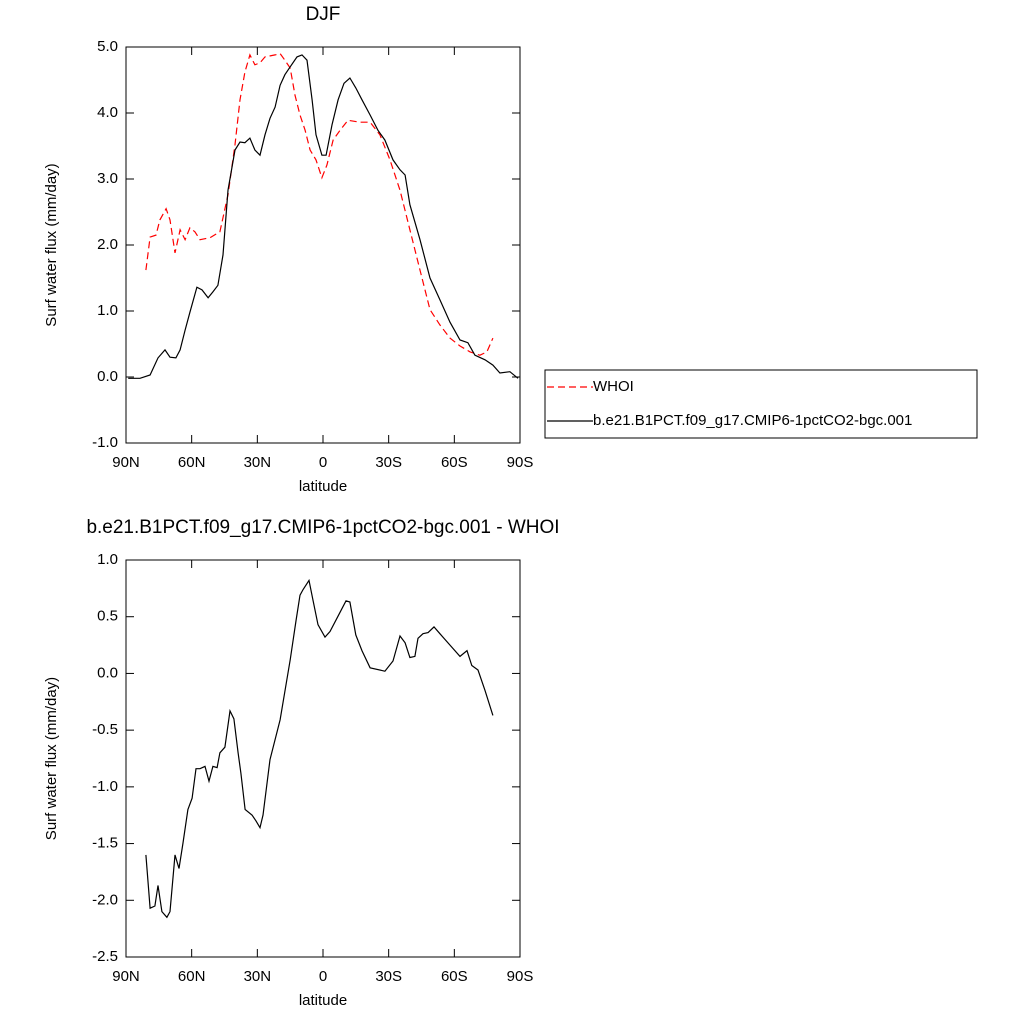  What do you see at coordinates (107, 178) in the screenshot?
I see `y-tick-label: 3.0` at bounding box center [107, 178].